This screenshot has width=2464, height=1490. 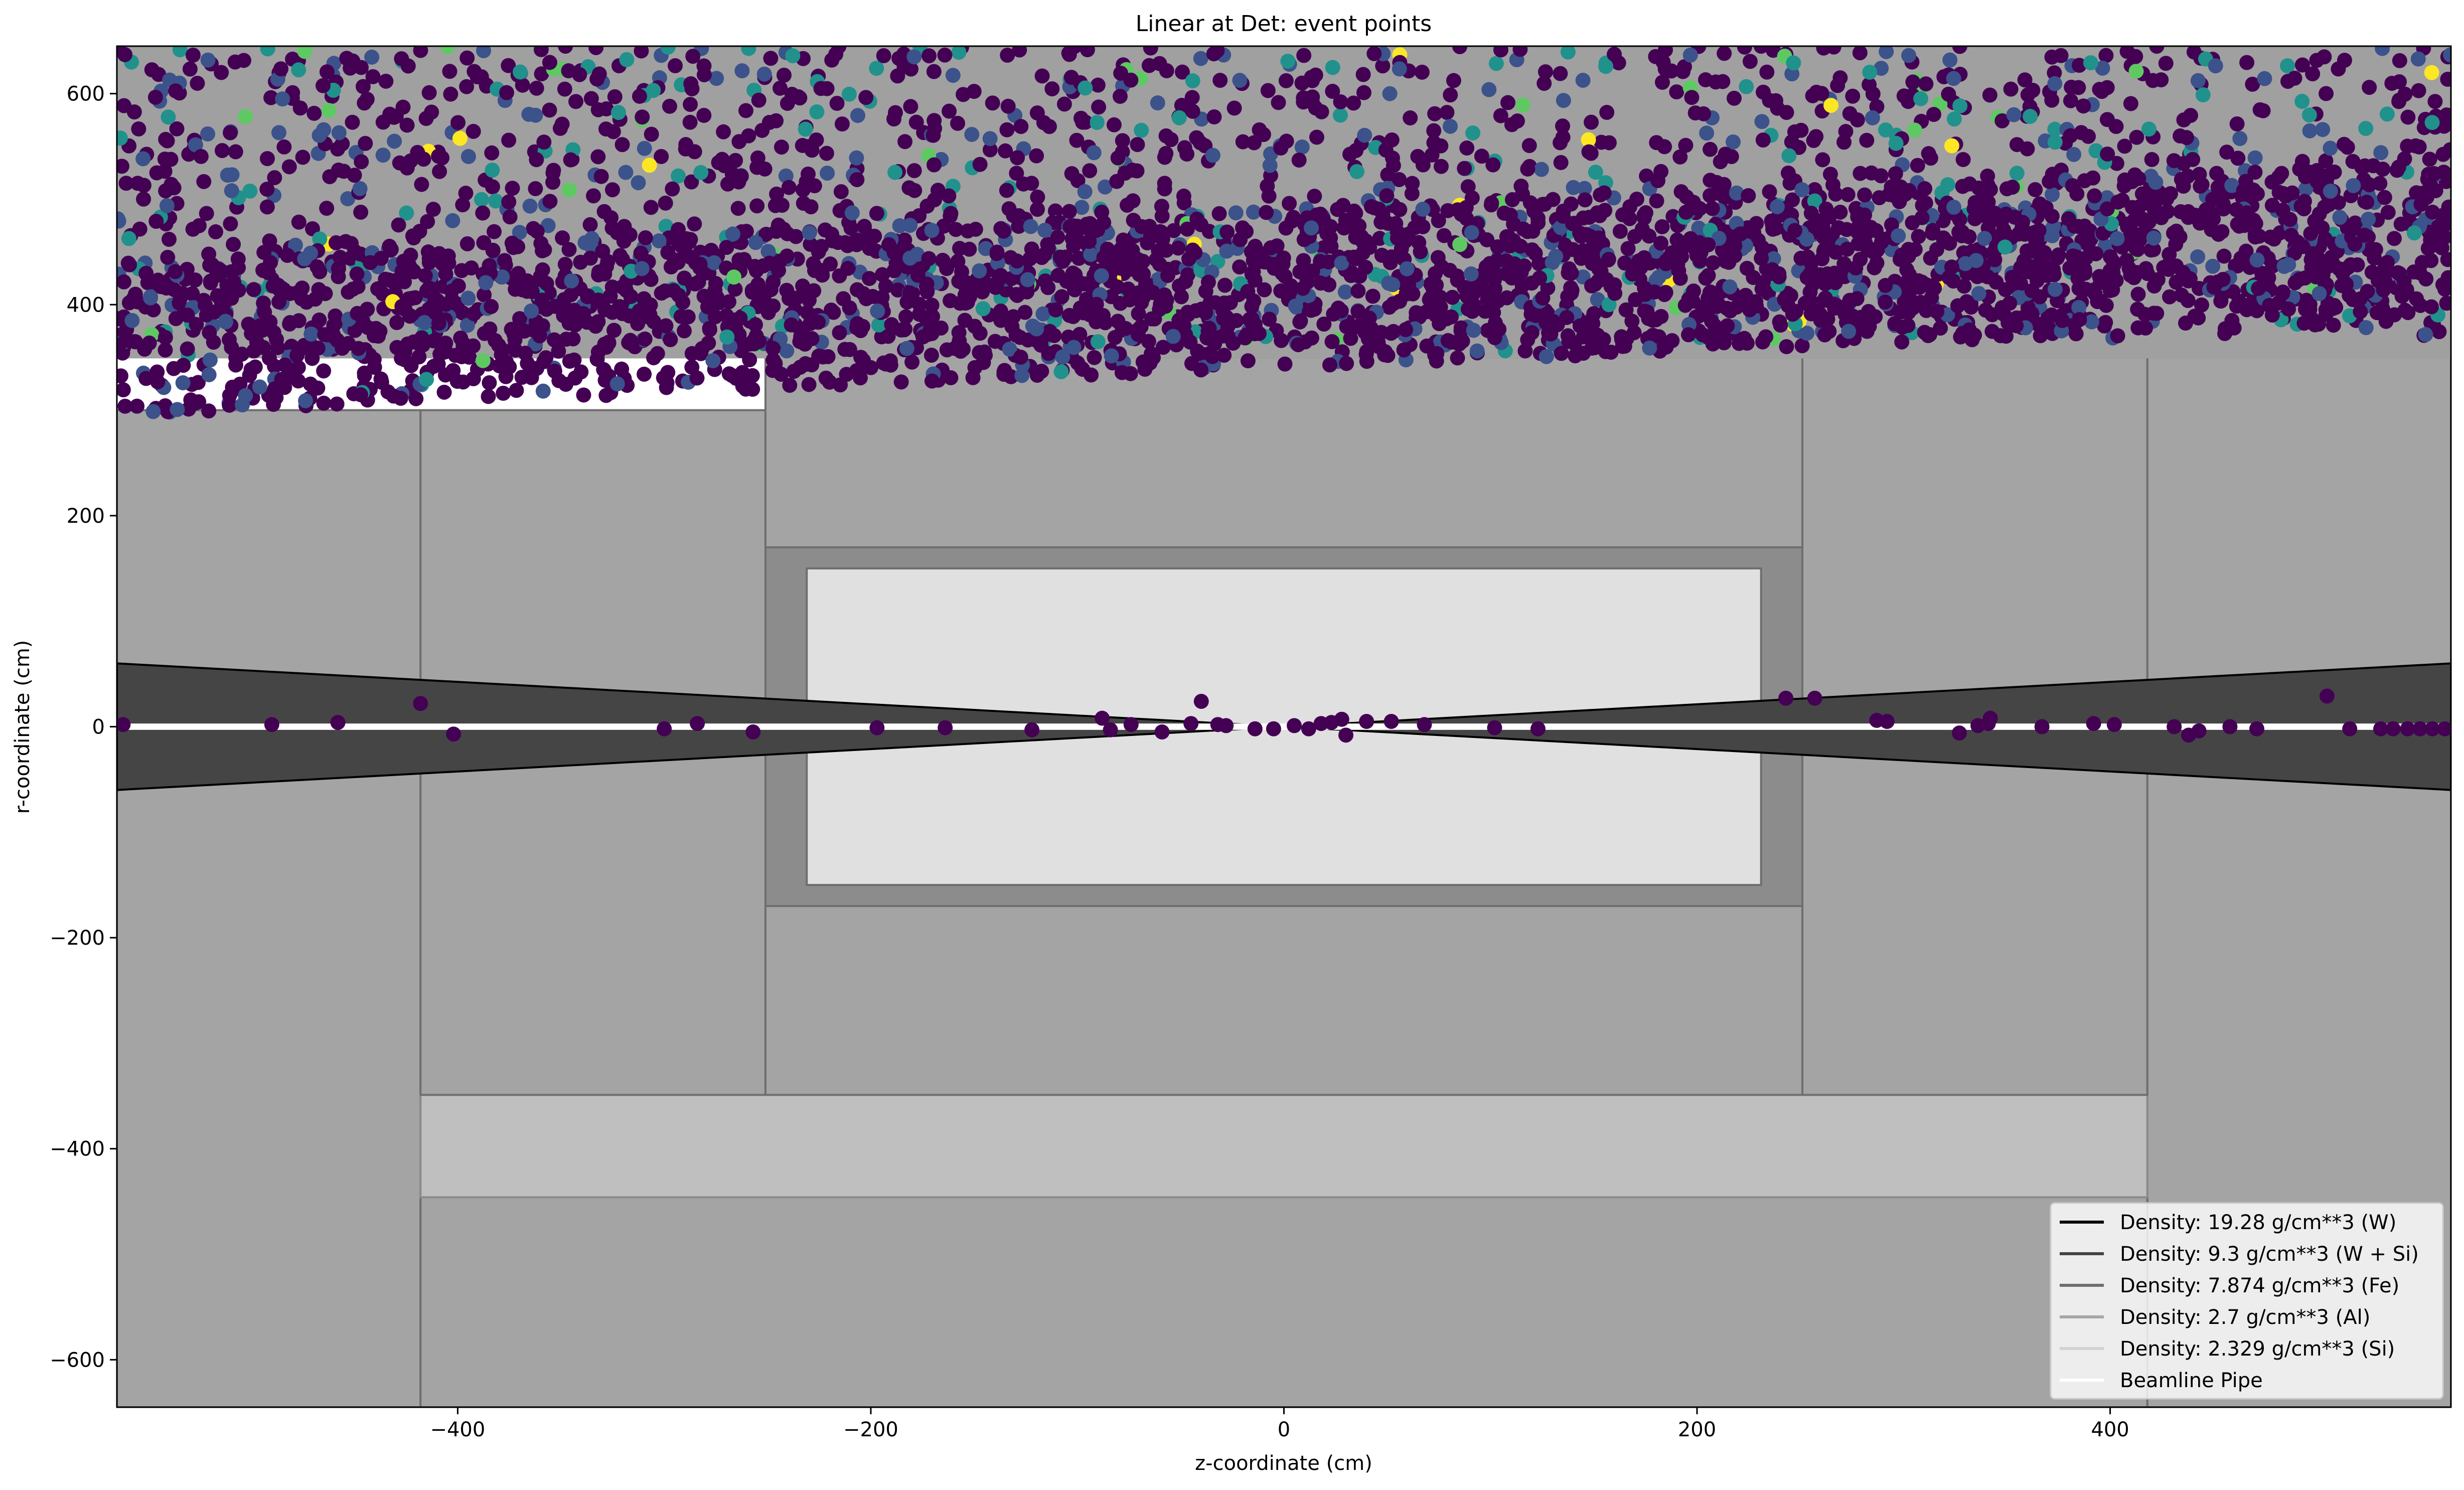 What do you see at coordinates (86, 305) in the screenshot?
I see `y-tick-label: 400` at bounding box center [86, 305].